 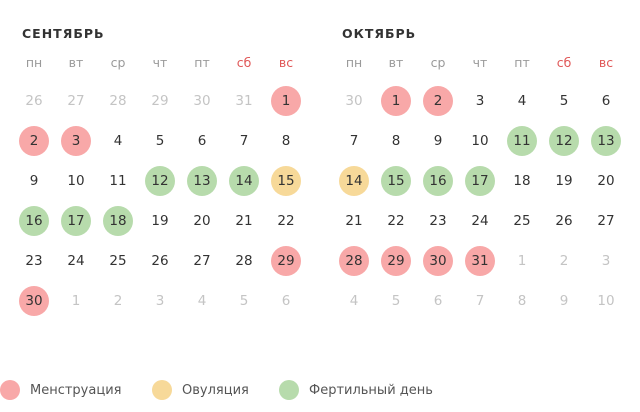 What do you see at coordinates (522, 181) in the screenshot?
I see `day-cell: 18` at bounding box center [522, 181].